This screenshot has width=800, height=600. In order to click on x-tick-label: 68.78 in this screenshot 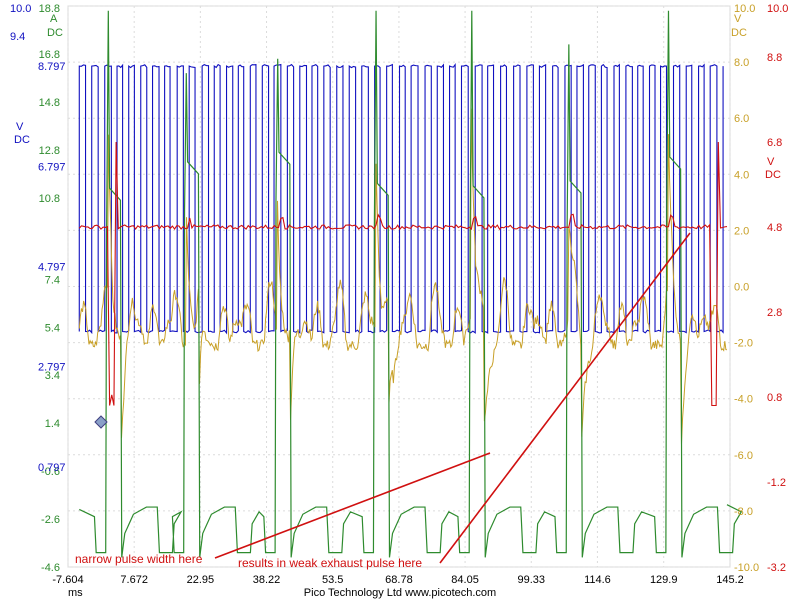, I will do `click(399, 580)`.